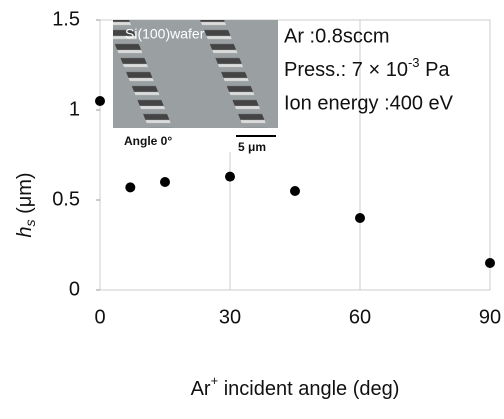  What do you see at coordinates (369, 103) in the screenshot?
I see `annotation: Ion energy :400 eV` at bounding box center [369, 103].